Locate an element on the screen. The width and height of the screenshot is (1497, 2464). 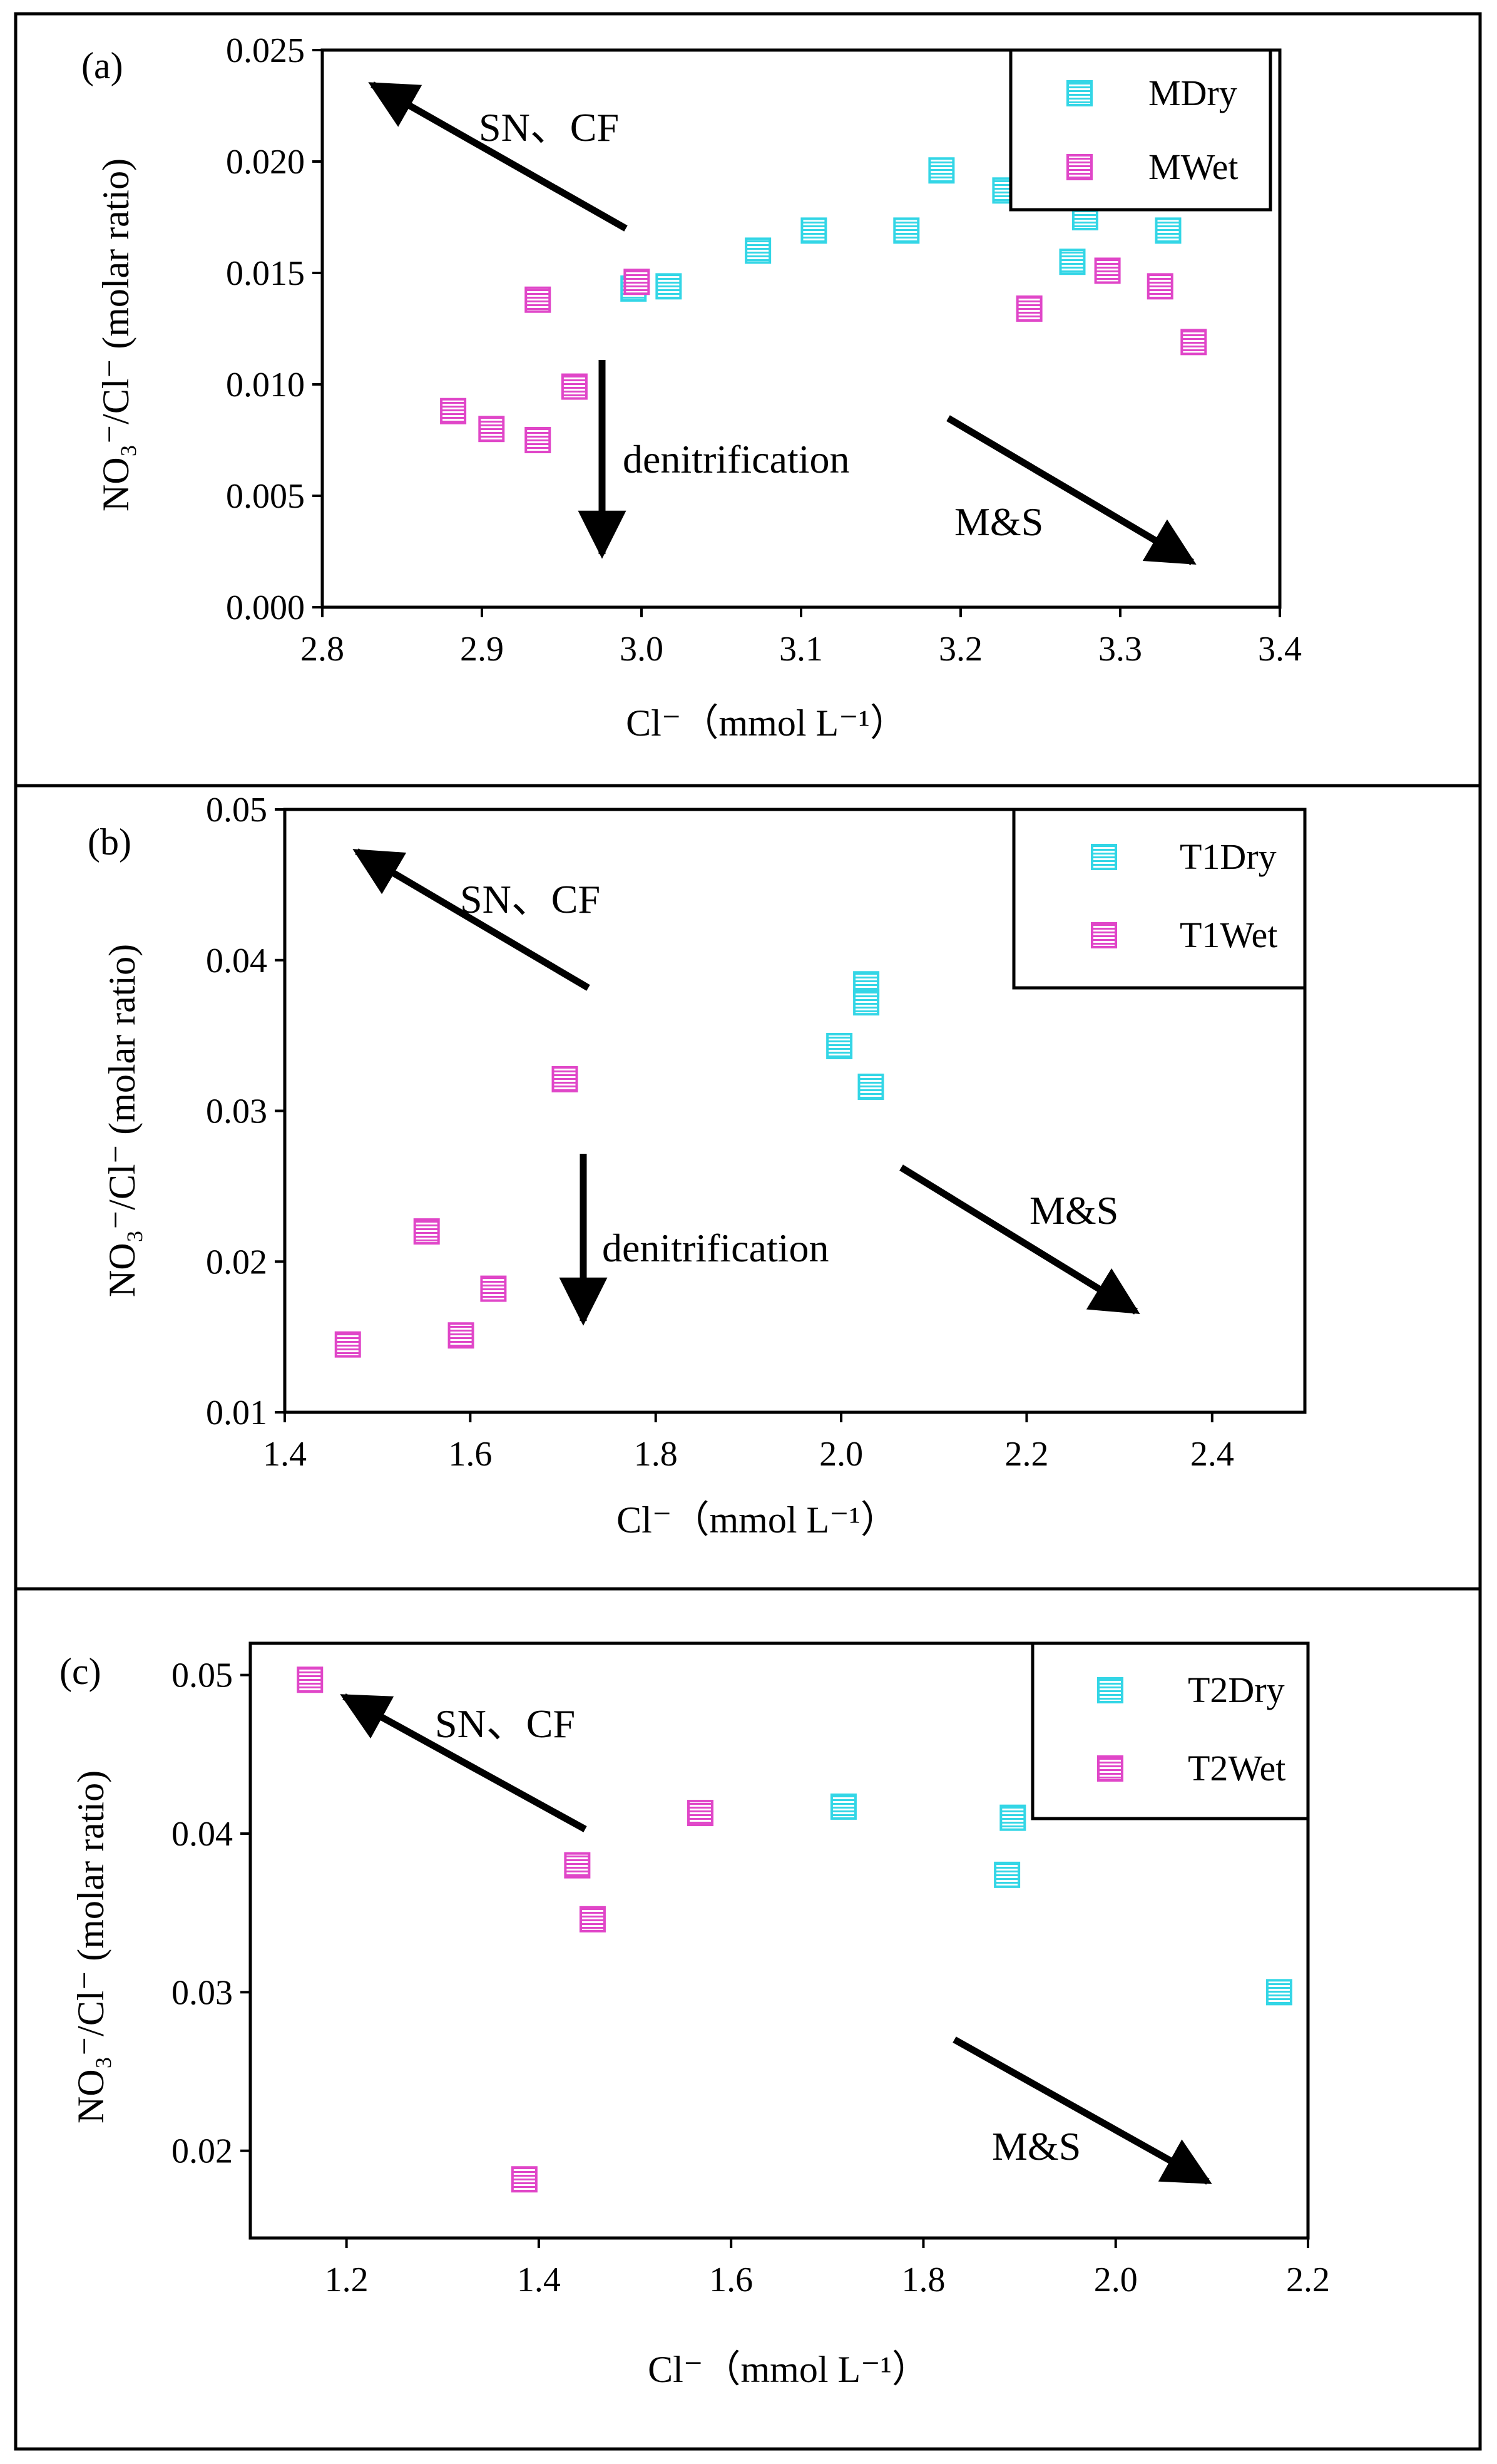
scatter-points-a is located at coordinates (823, 305).